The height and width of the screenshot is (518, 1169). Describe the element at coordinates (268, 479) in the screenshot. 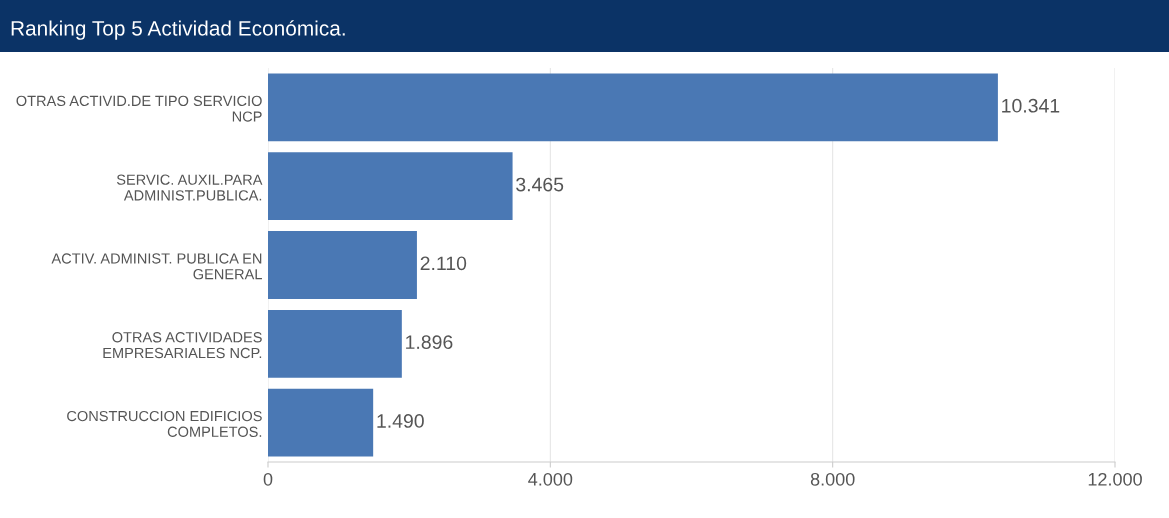

I see `x-tick-label: 0` at that location.